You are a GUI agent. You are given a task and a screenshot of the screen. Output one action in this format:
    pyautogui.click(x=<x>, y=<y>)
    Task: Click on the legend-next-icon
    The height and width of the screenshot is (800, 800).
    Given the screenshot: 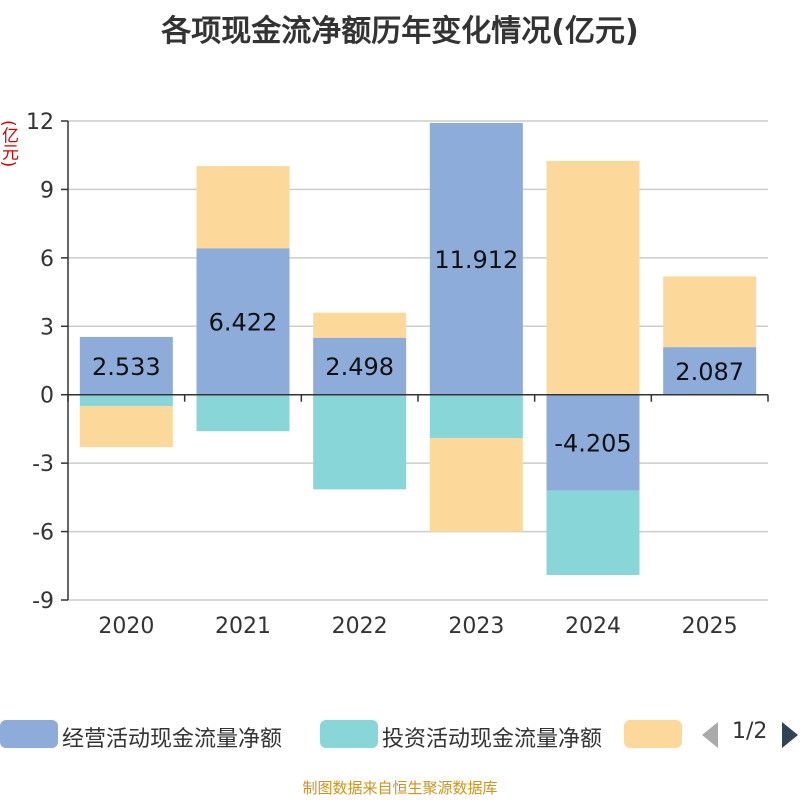 What is the action you would take?
    pyautogui.click(x=790, y=735)
    